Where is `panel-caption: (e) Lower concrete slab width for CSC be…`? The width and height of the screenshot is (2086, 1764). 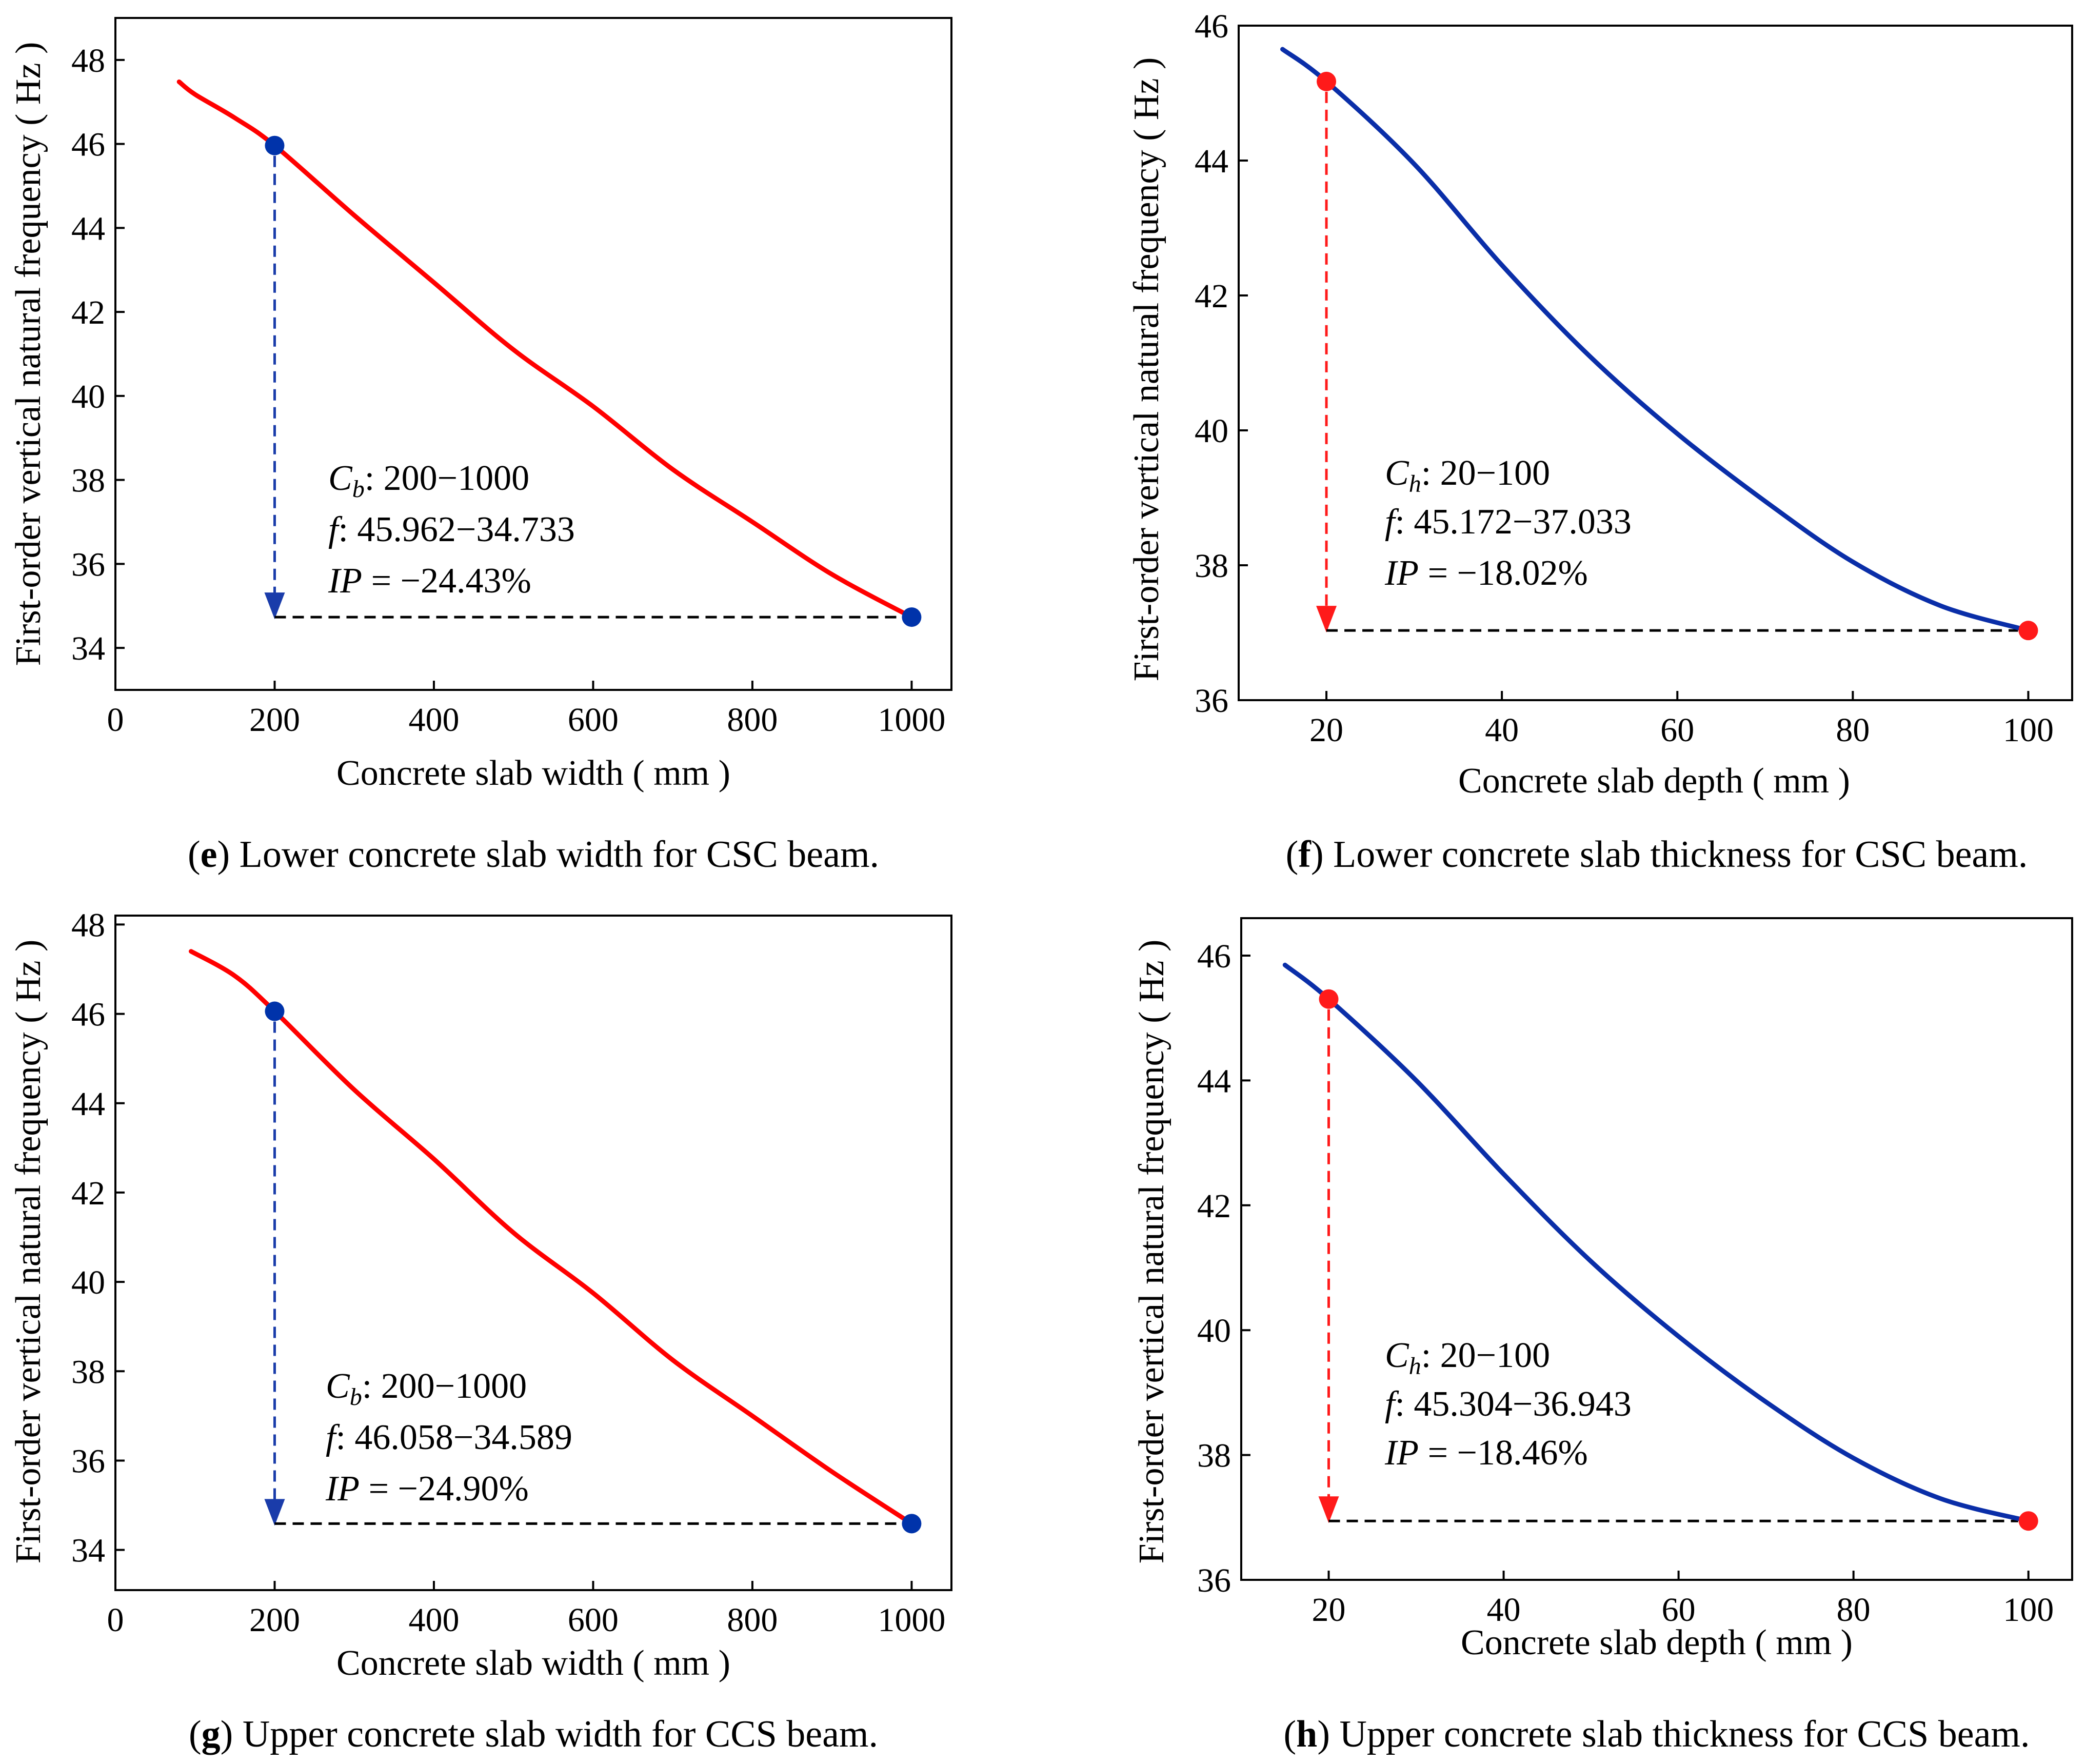 panel-caption: (e) Lower concrete slab width for CSC be… is located at coordinates (533, 855).